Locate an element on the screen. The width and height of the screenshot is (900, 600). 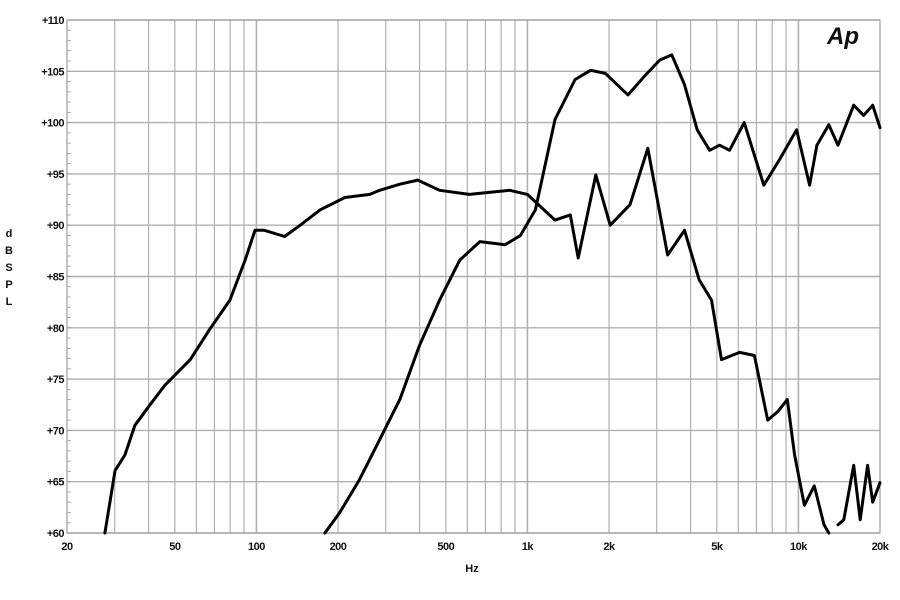
x-tick-label: 20k is located at coordinates (881, 547).